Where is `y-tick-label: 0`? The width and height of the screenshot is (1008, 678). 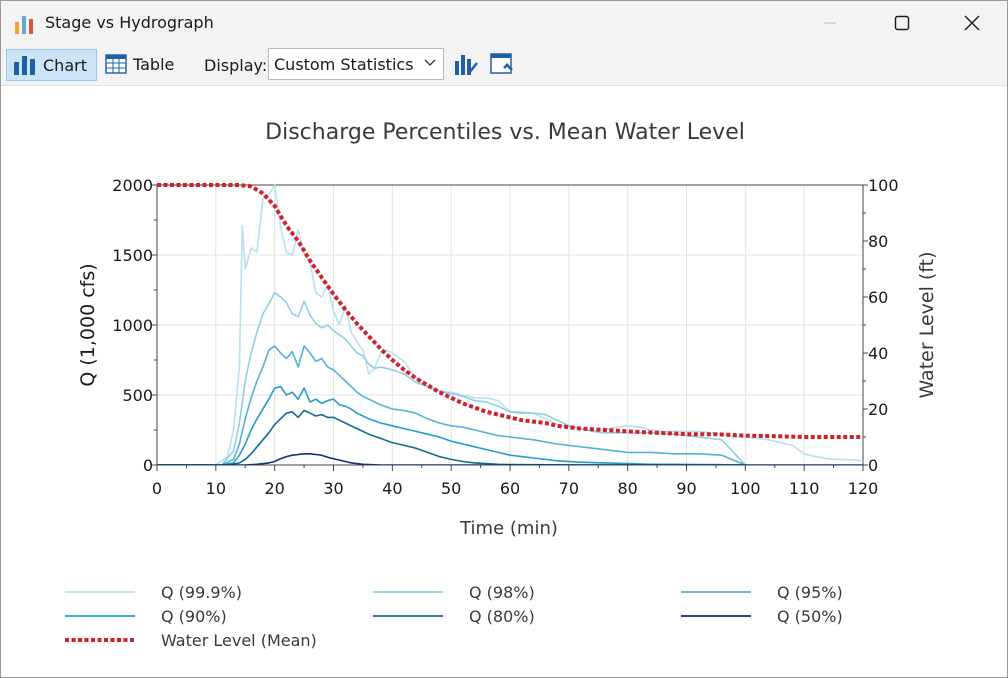
y-tick-label: 0 is located at coordinates (148, 465).